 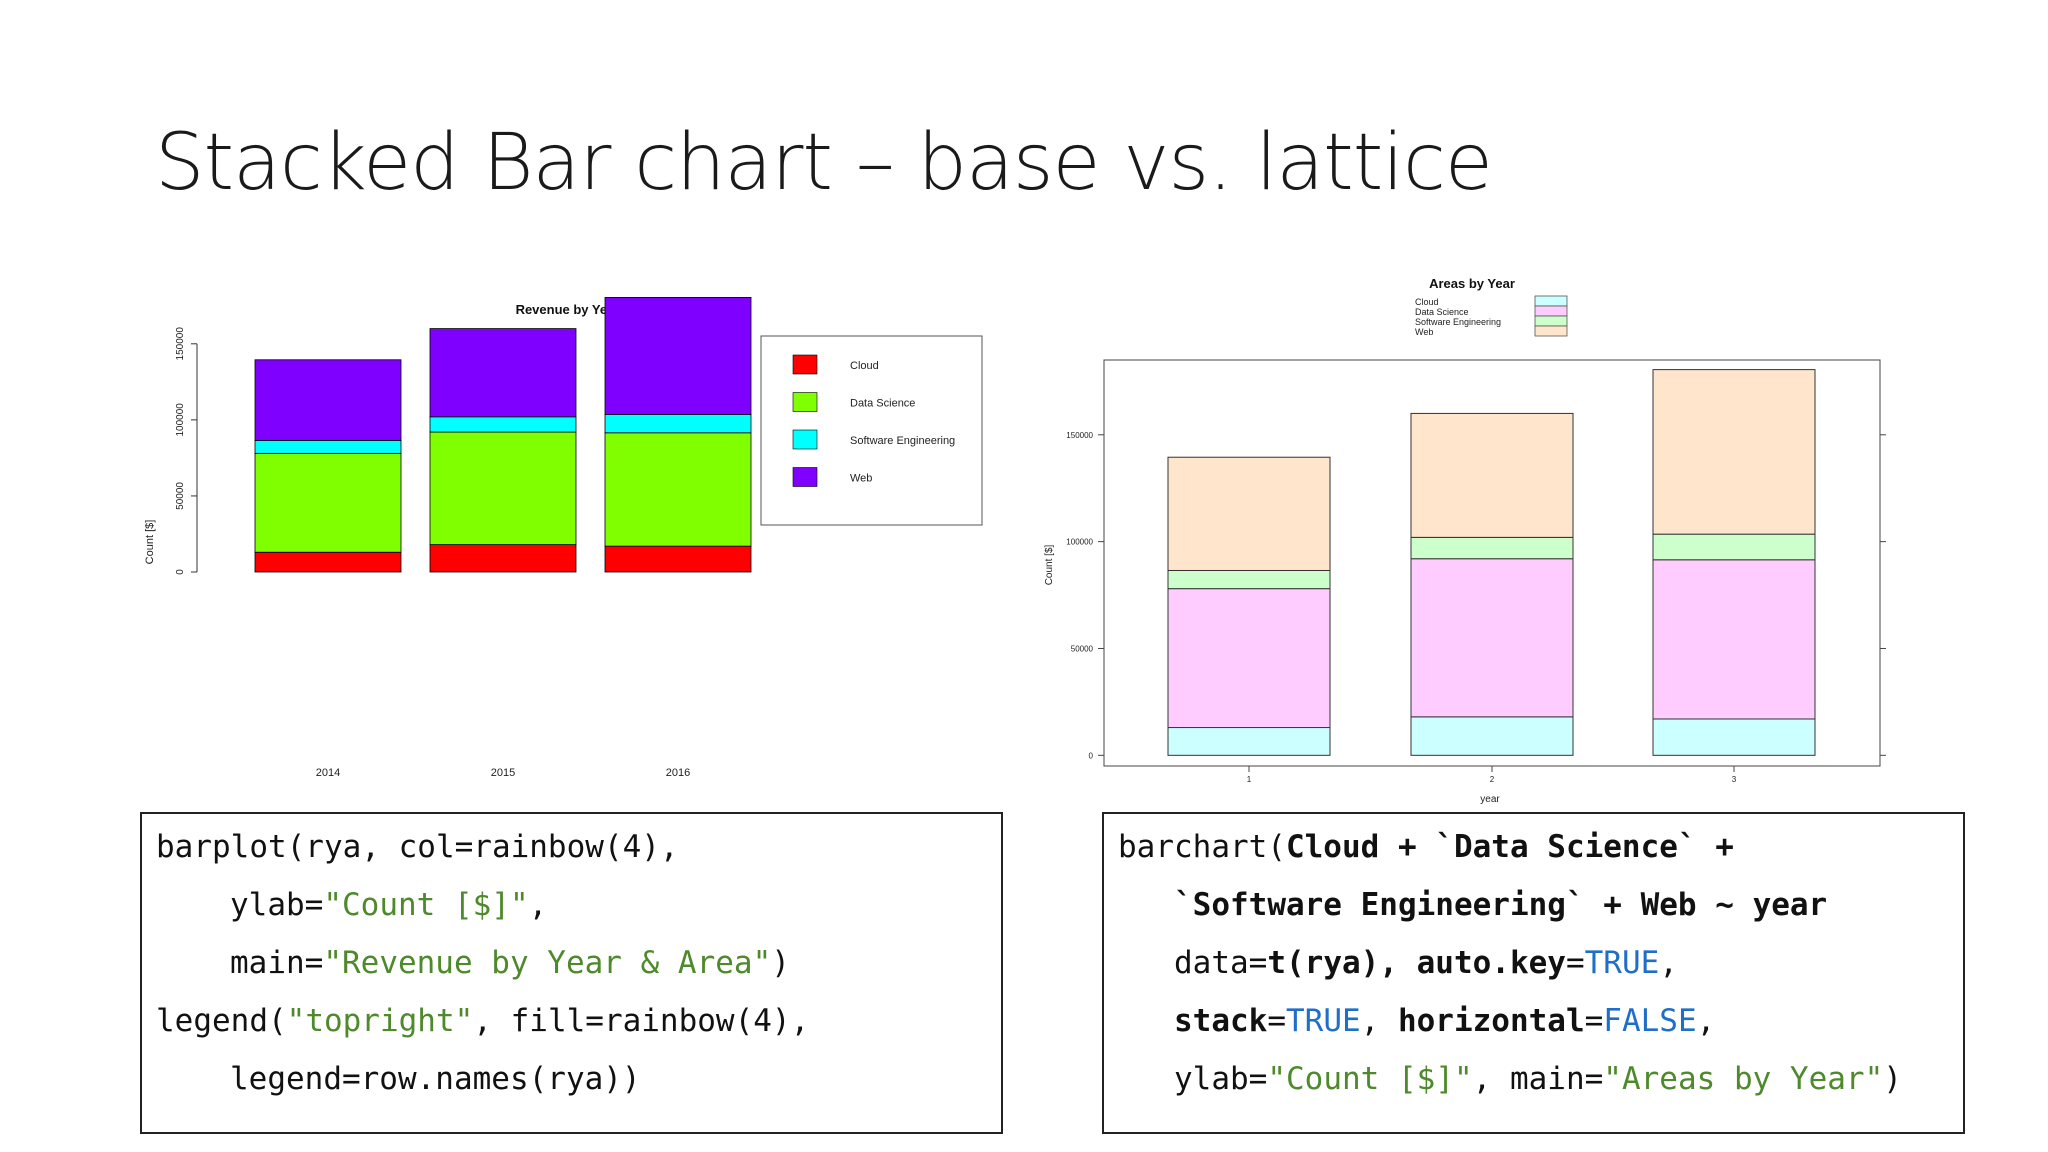 What do you see at coordinates (1551, 331) in the screenshot?
I see `lattice-legend-swatch-web` at bounding box center [1551, 331].